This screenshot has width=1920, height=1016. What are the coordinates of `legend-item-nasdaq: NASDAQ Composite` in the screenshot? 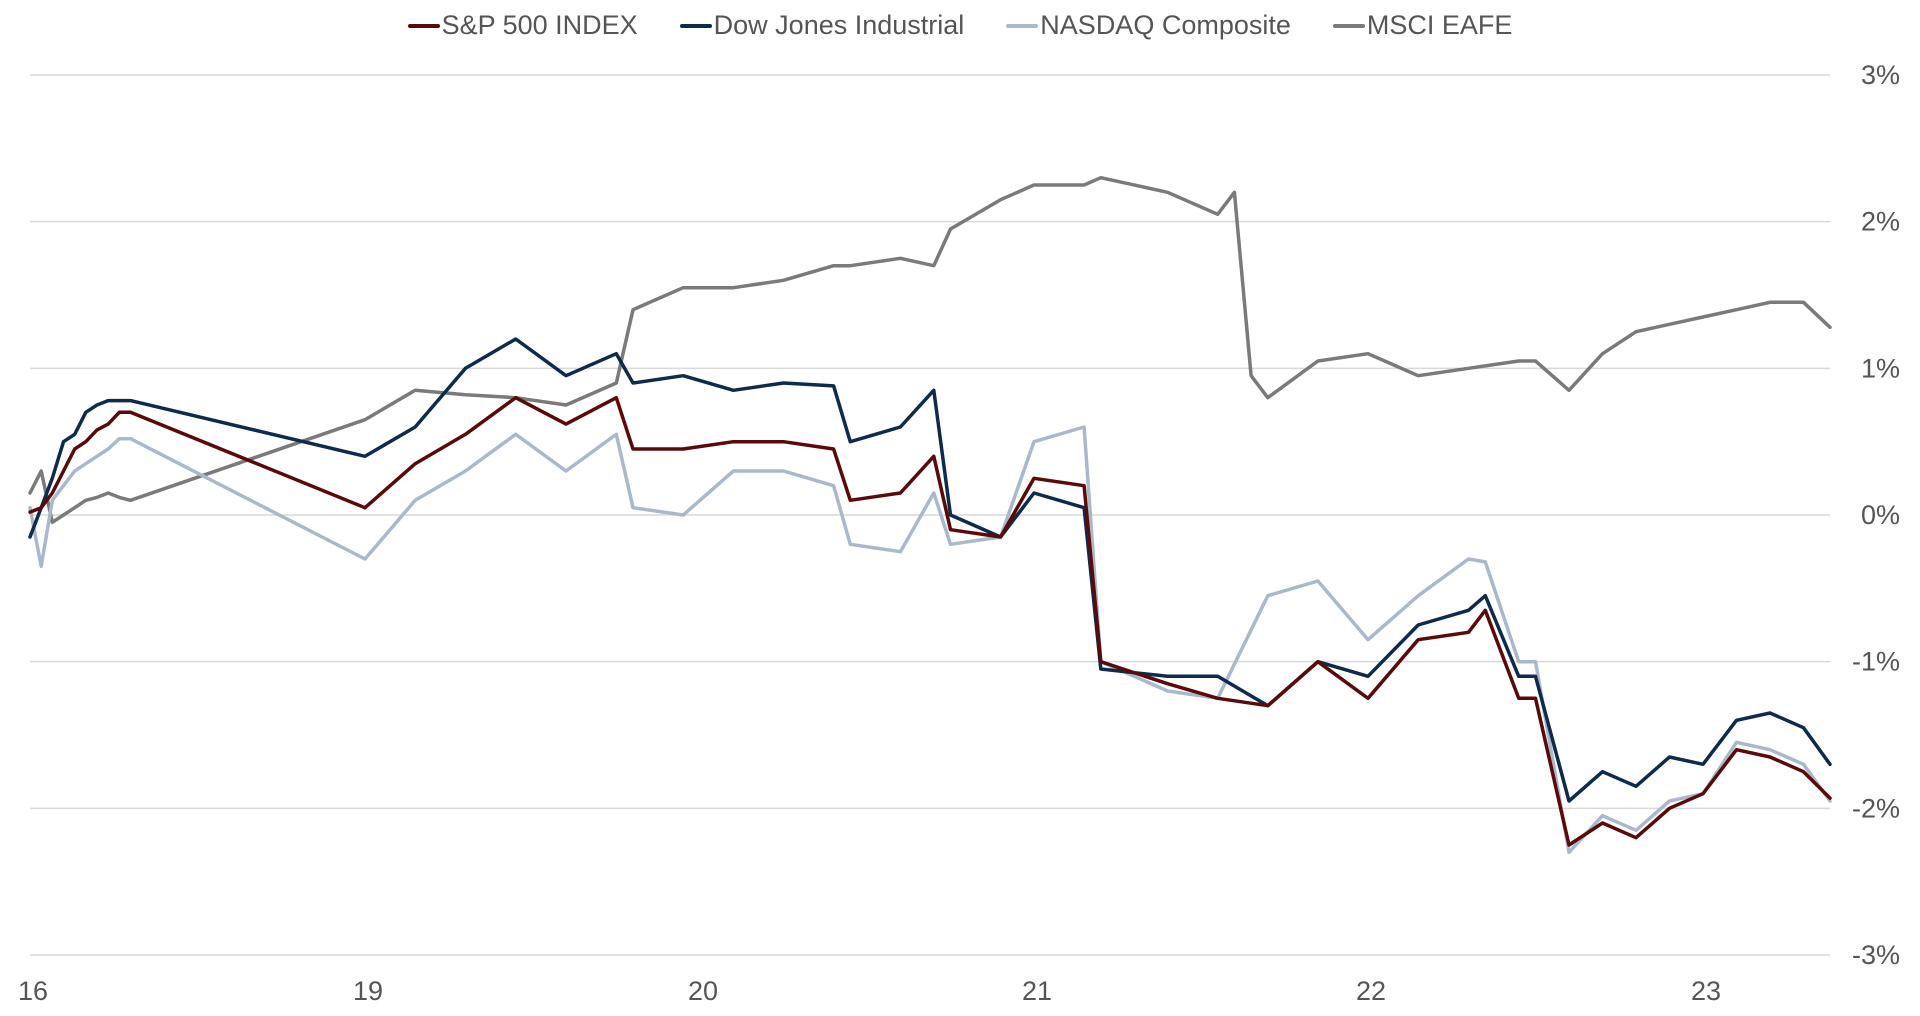 It's located at (1148, 25).